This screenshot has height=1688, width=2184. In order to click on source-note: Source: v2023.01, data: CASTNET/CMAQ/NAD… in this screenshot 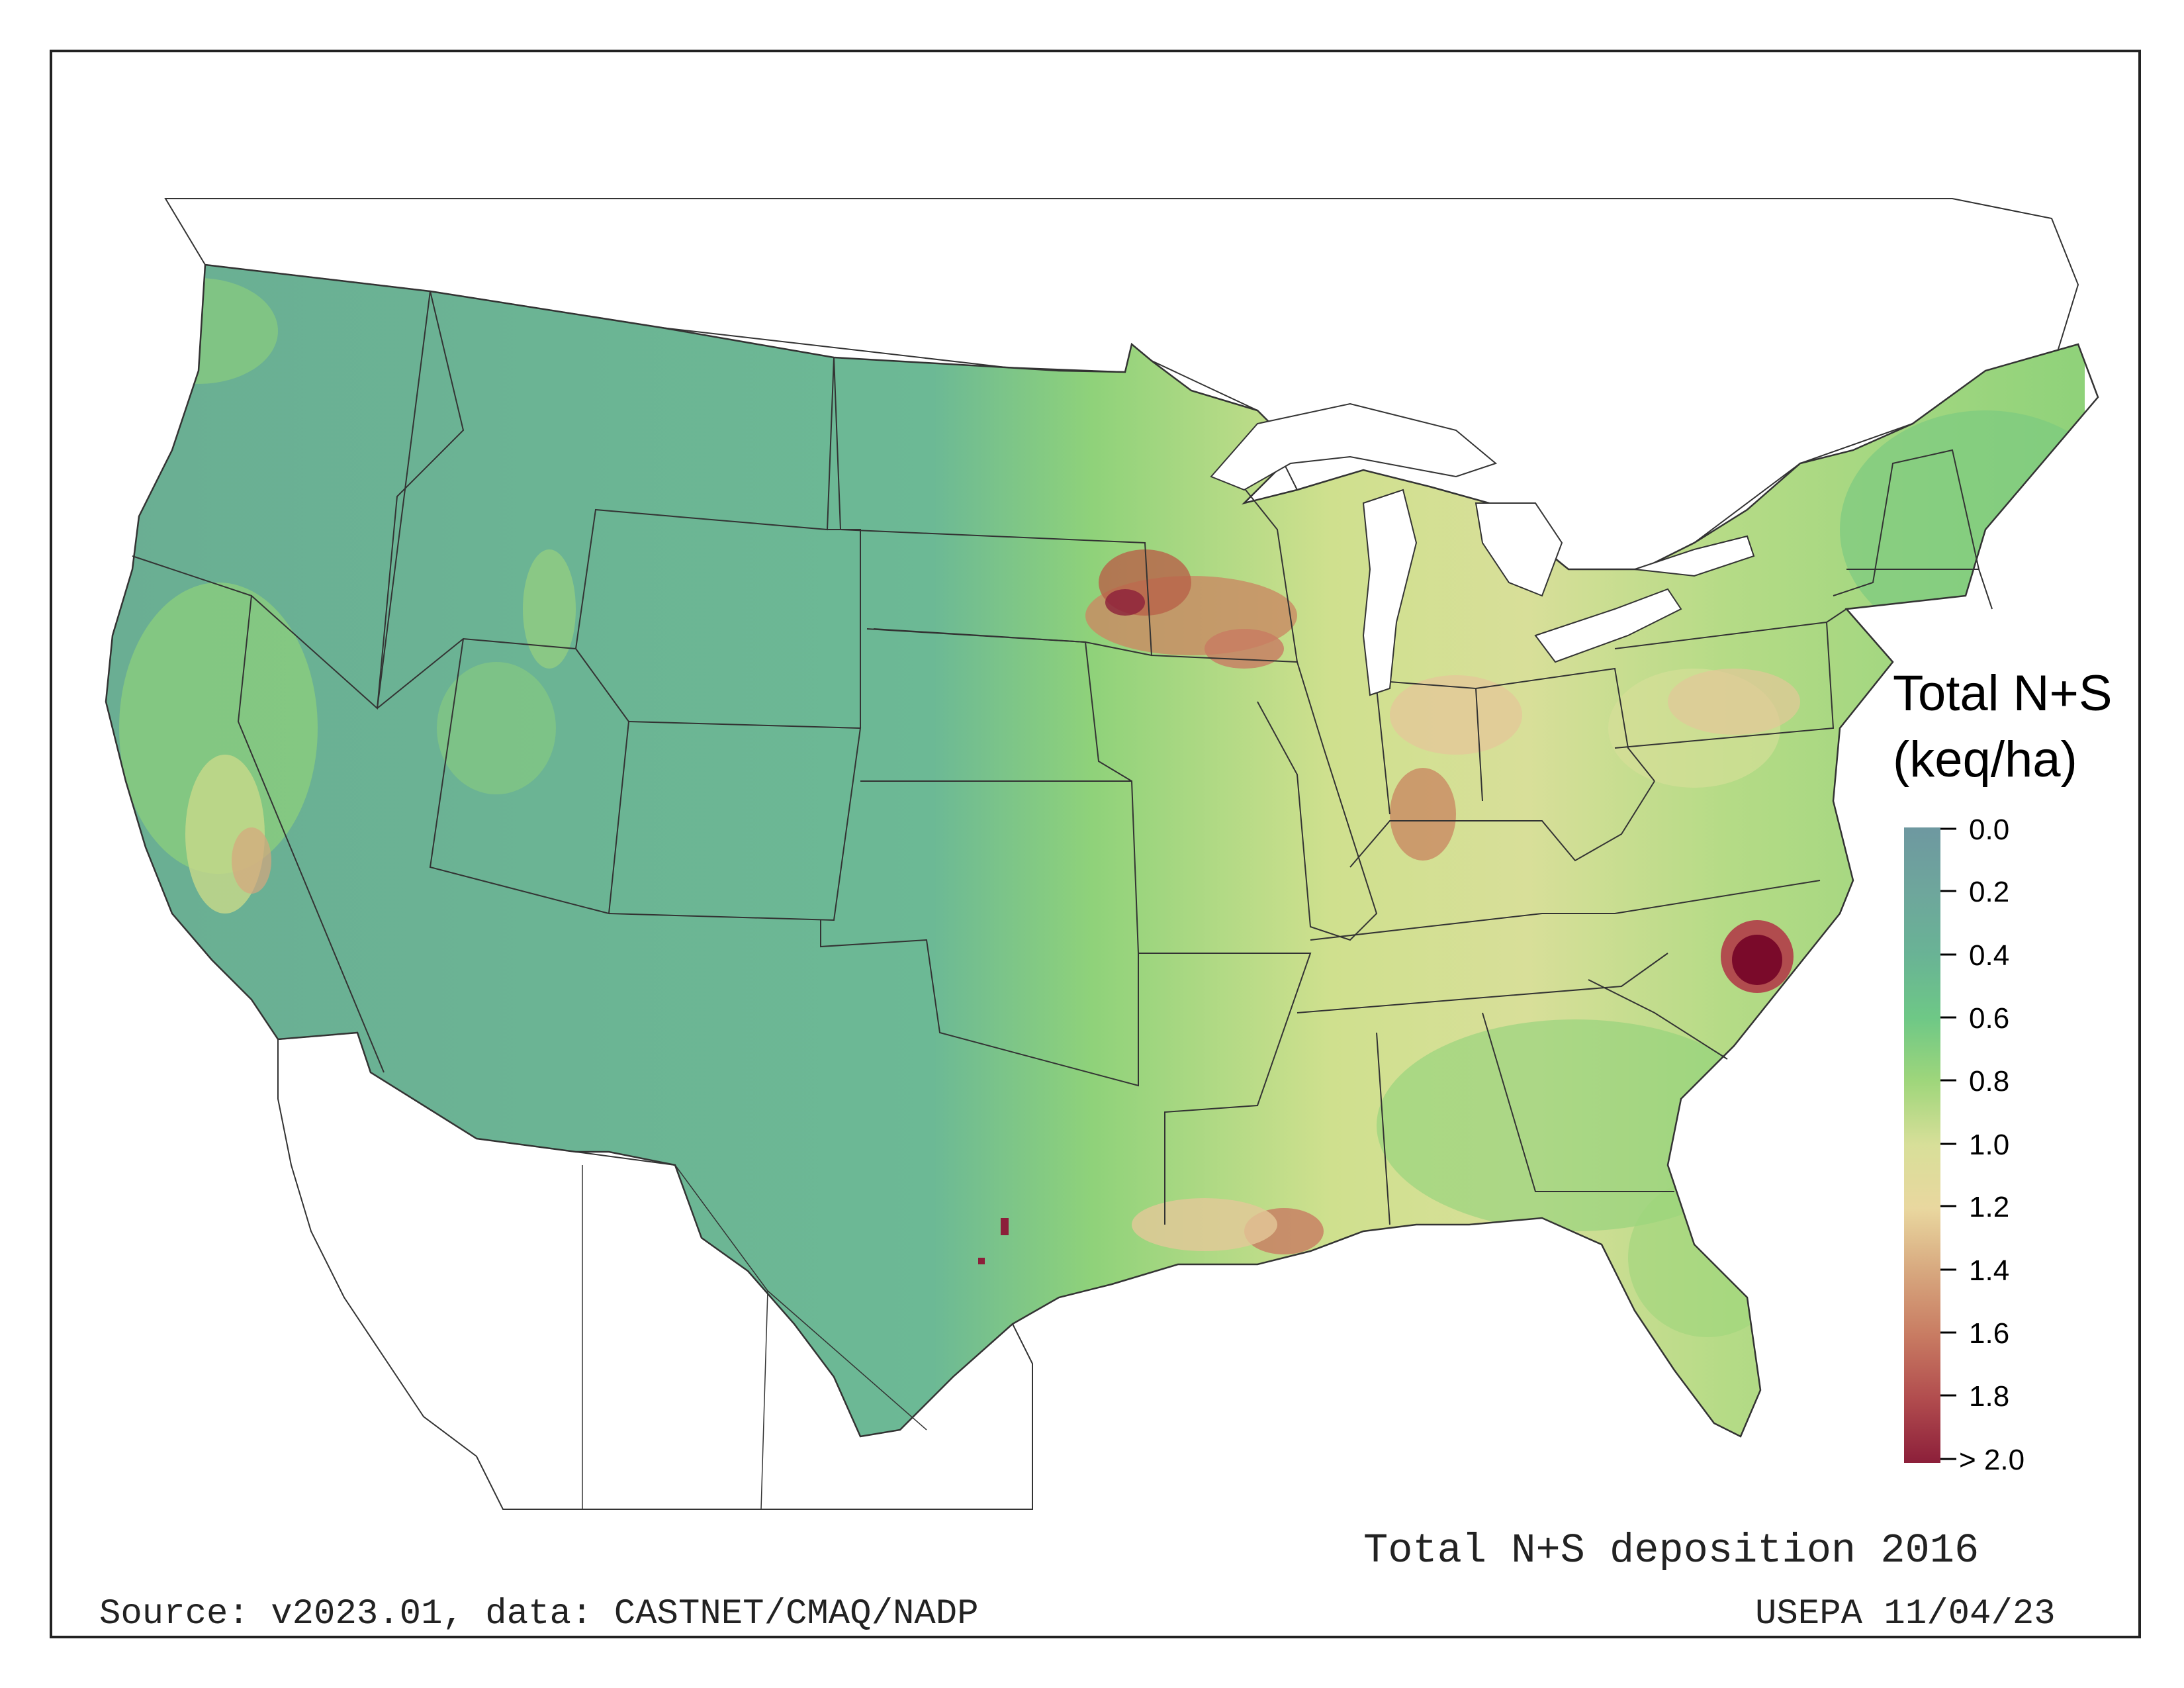, I will do `click(539, 1614)`.